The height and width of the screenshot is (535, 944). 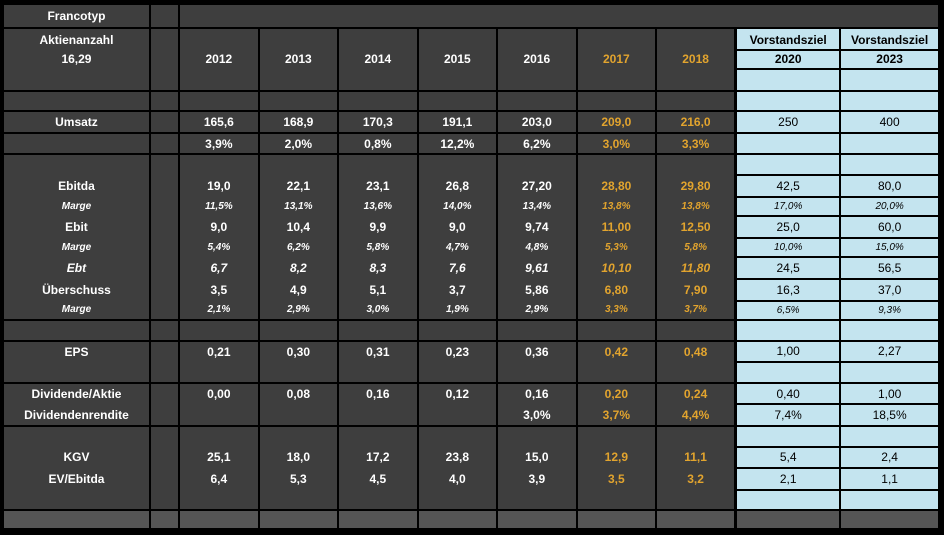 I want to click on cell-ueberschuss-marge-2013: 2,9%, so click(x=298, y=311).